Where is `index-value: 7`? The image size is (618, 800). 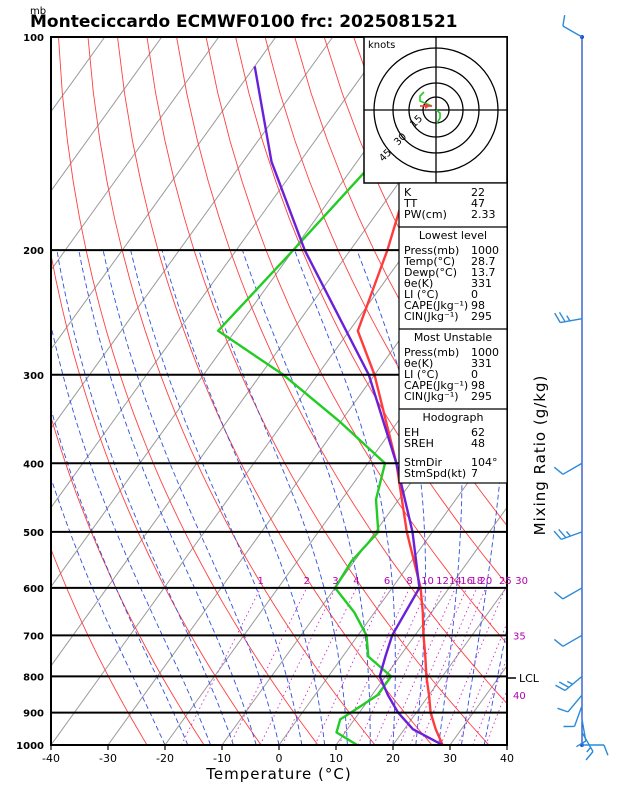 index-value: 7 is located at coordinates (474, 473).